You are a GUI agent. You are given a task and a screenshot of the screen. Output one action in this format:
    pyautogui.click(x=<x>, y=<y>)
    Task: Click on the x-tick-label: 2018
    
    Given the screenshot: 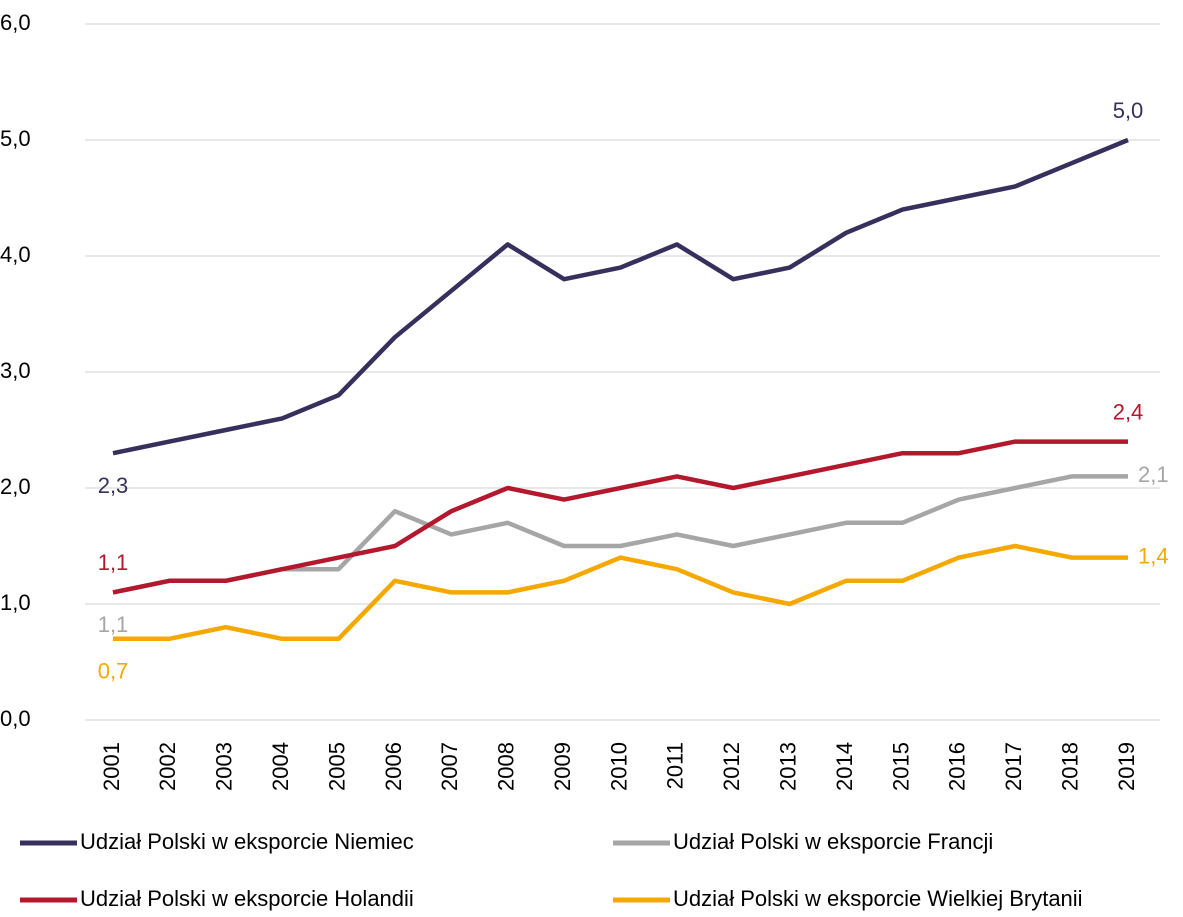 What is the action you would take?
    pyautogui.click(x=1069, y=766)
    